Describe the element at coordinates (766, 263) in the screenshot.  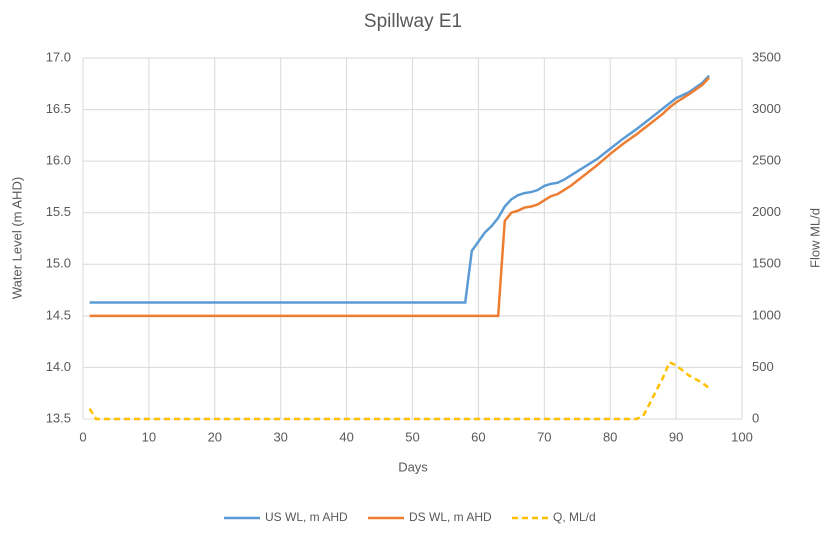
I see `y2-tick-label: 1500` at that location.